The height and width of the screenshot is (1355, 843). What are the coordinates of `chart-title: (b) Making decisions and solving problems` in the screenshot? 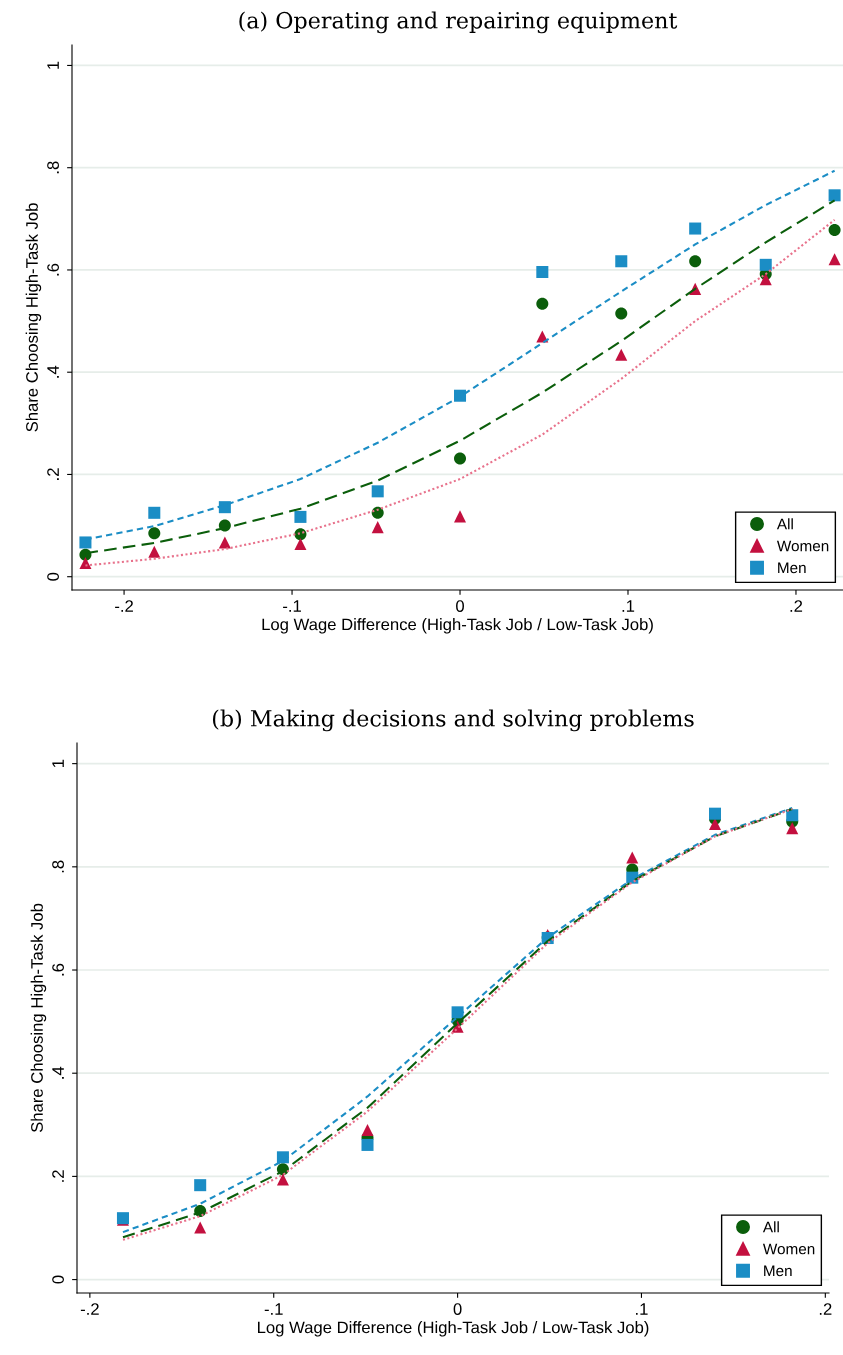 It's located at (453, 720).